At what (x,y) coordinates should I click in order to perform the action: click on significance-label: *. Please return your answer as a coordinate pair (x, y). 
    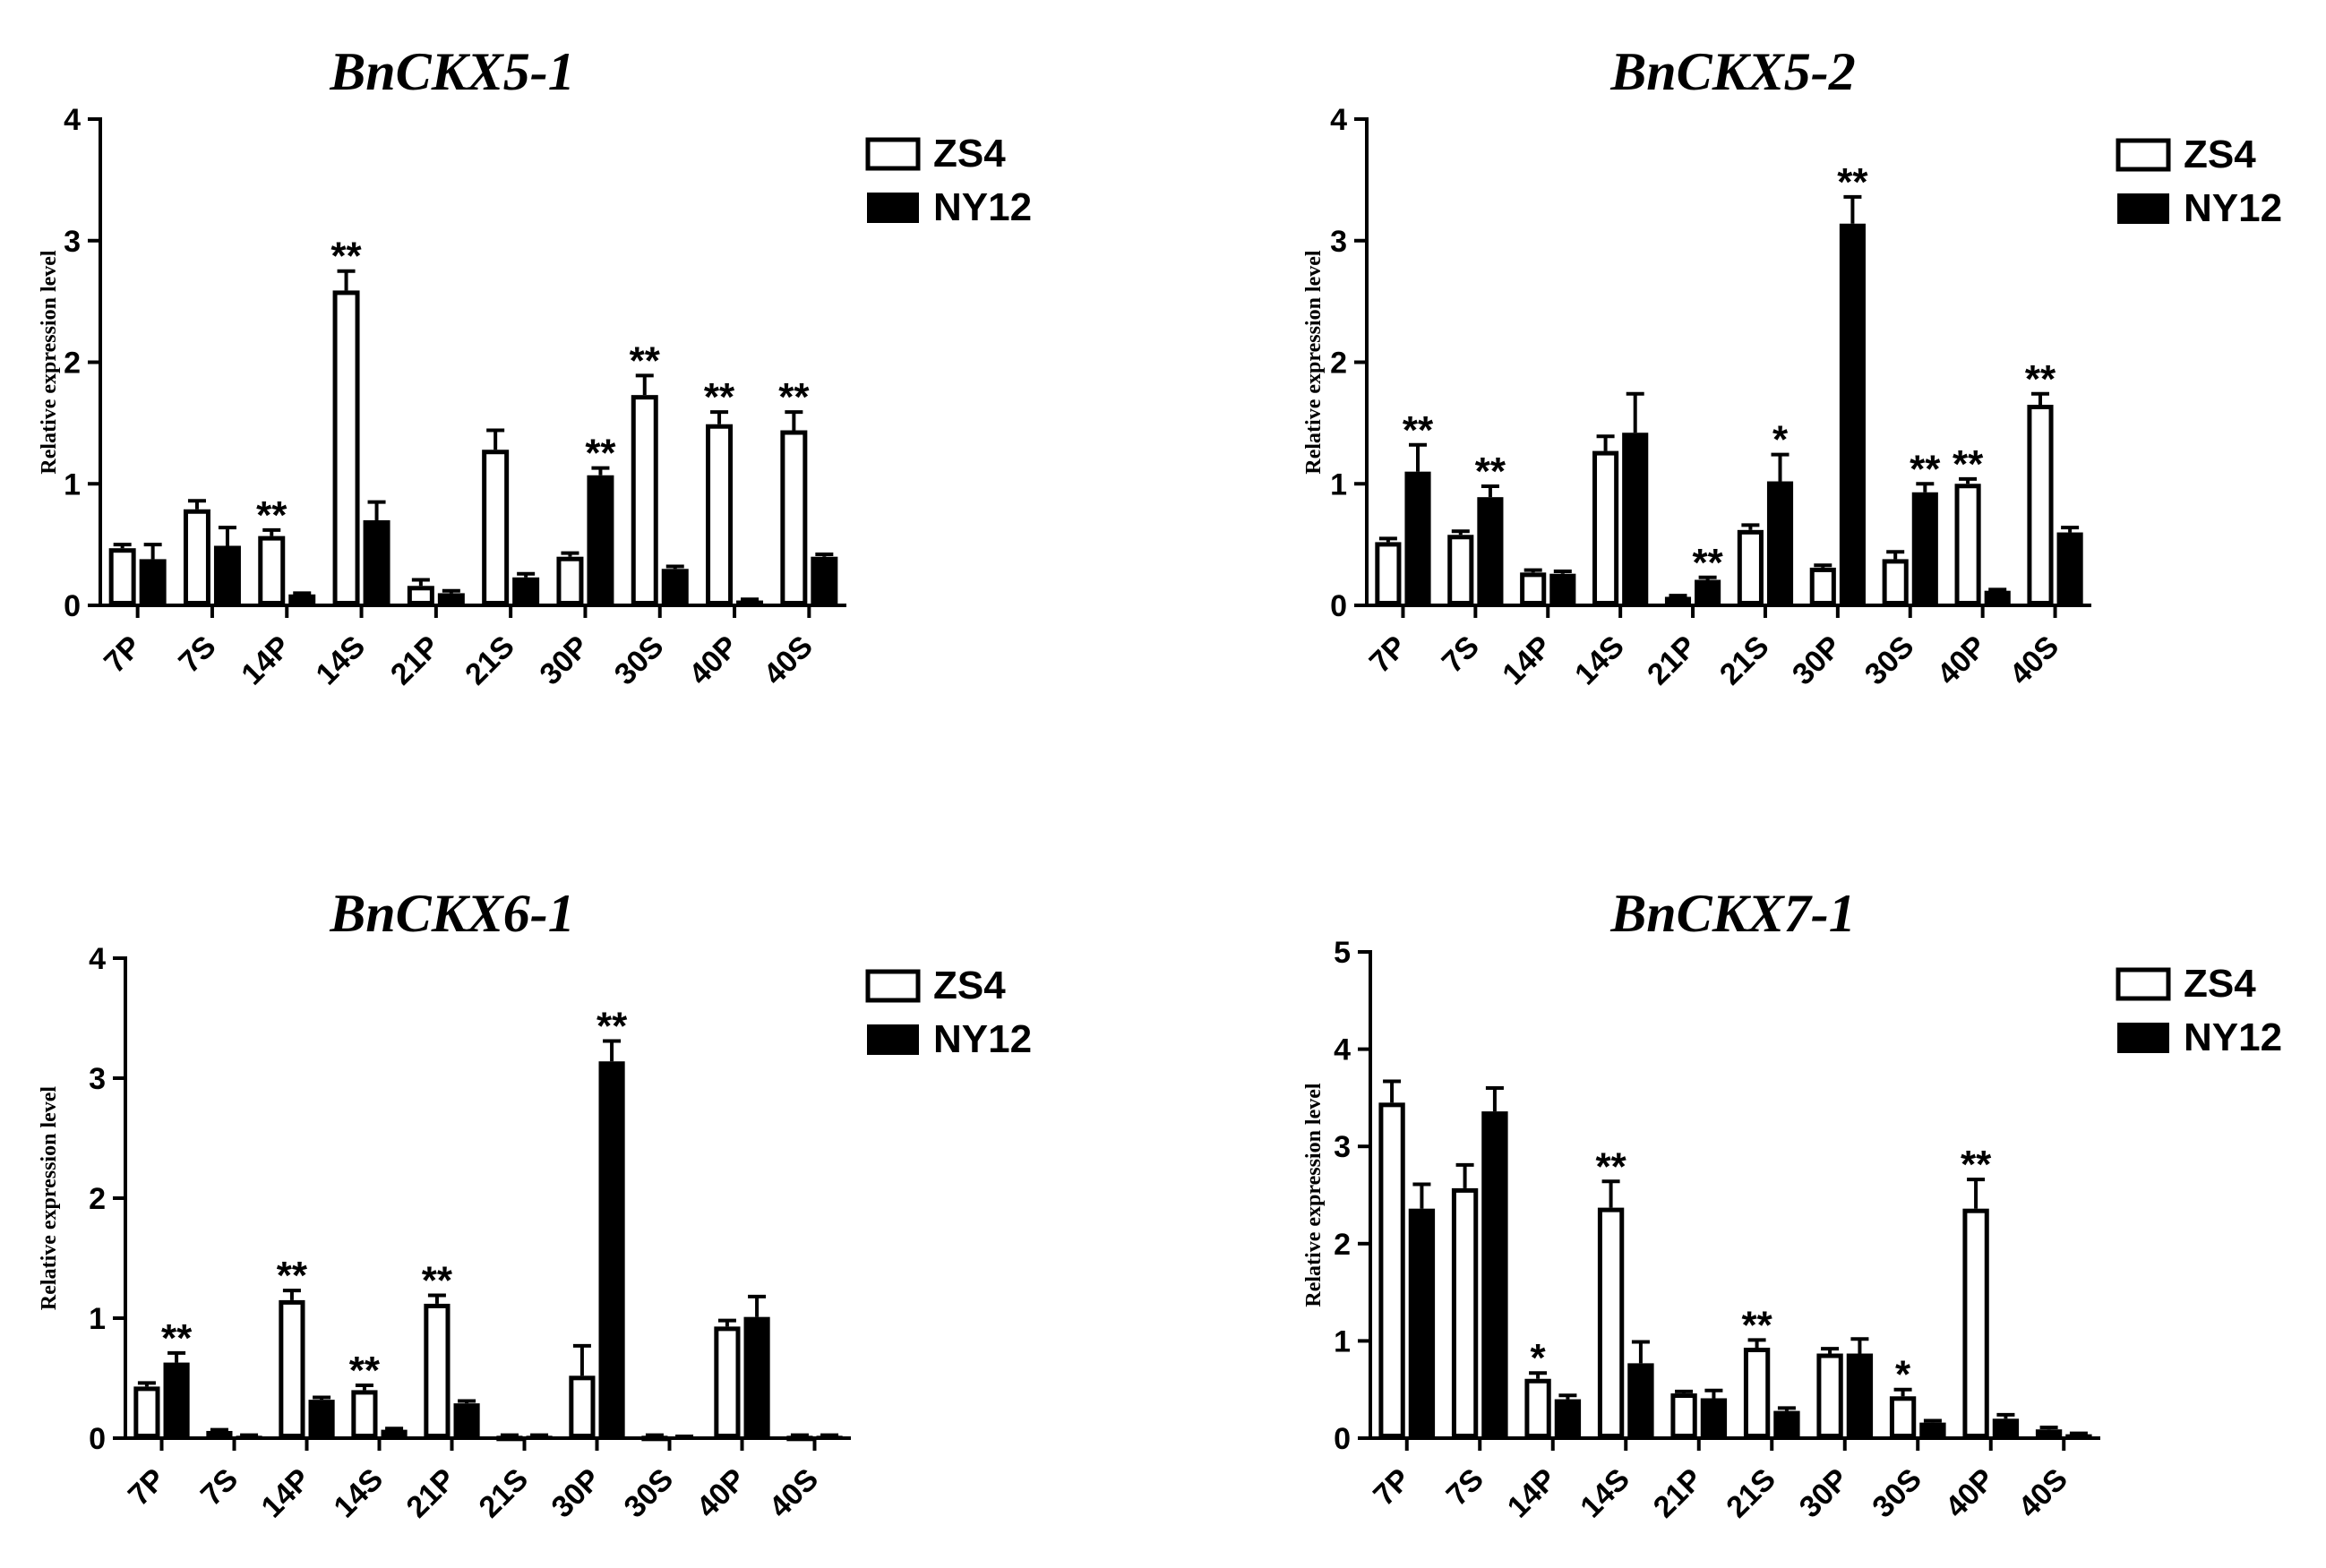
    Looking at the image, I should click on (1780, 440).